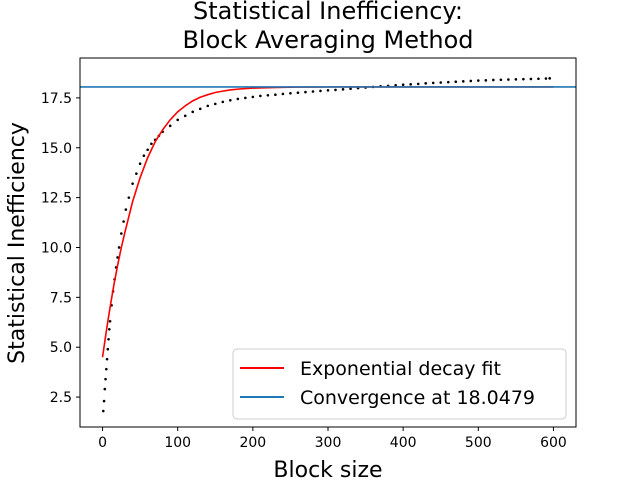 The image size is (640, 480). Describe the element at coordinates (400, 369) in the screenshot. I see `legend-fit-label: Exponential decay fit` at that location.